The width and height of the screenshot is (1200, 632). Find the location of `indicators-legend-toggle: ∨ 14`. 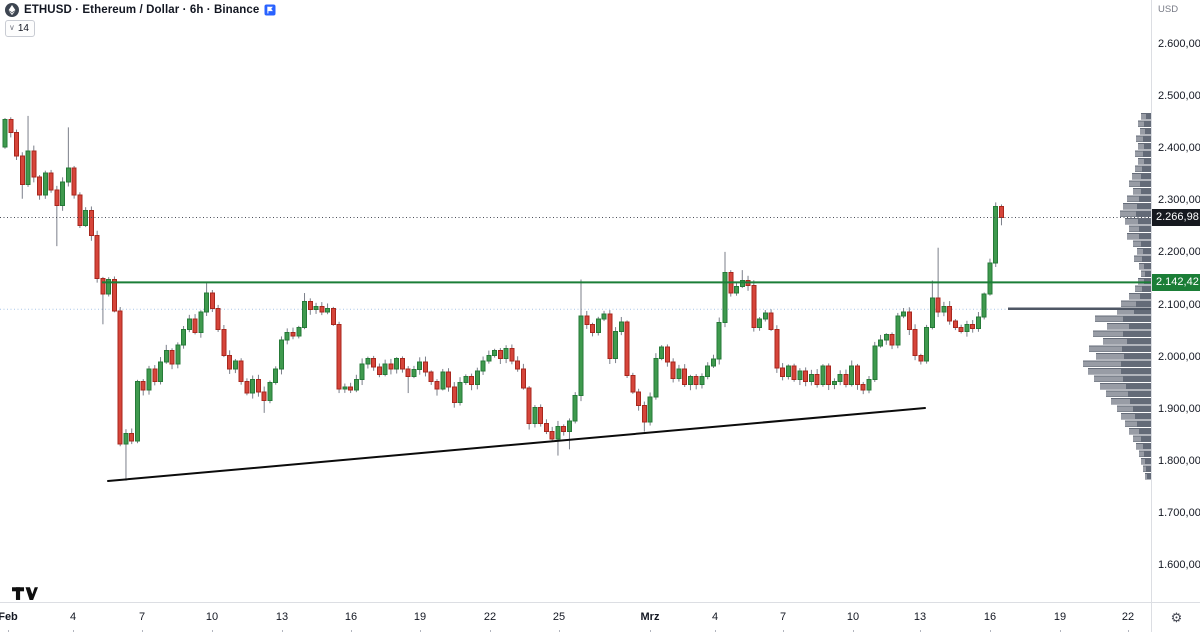

indicators-legend-toggle: ∨ 14 is located at coordinates (20, 28).